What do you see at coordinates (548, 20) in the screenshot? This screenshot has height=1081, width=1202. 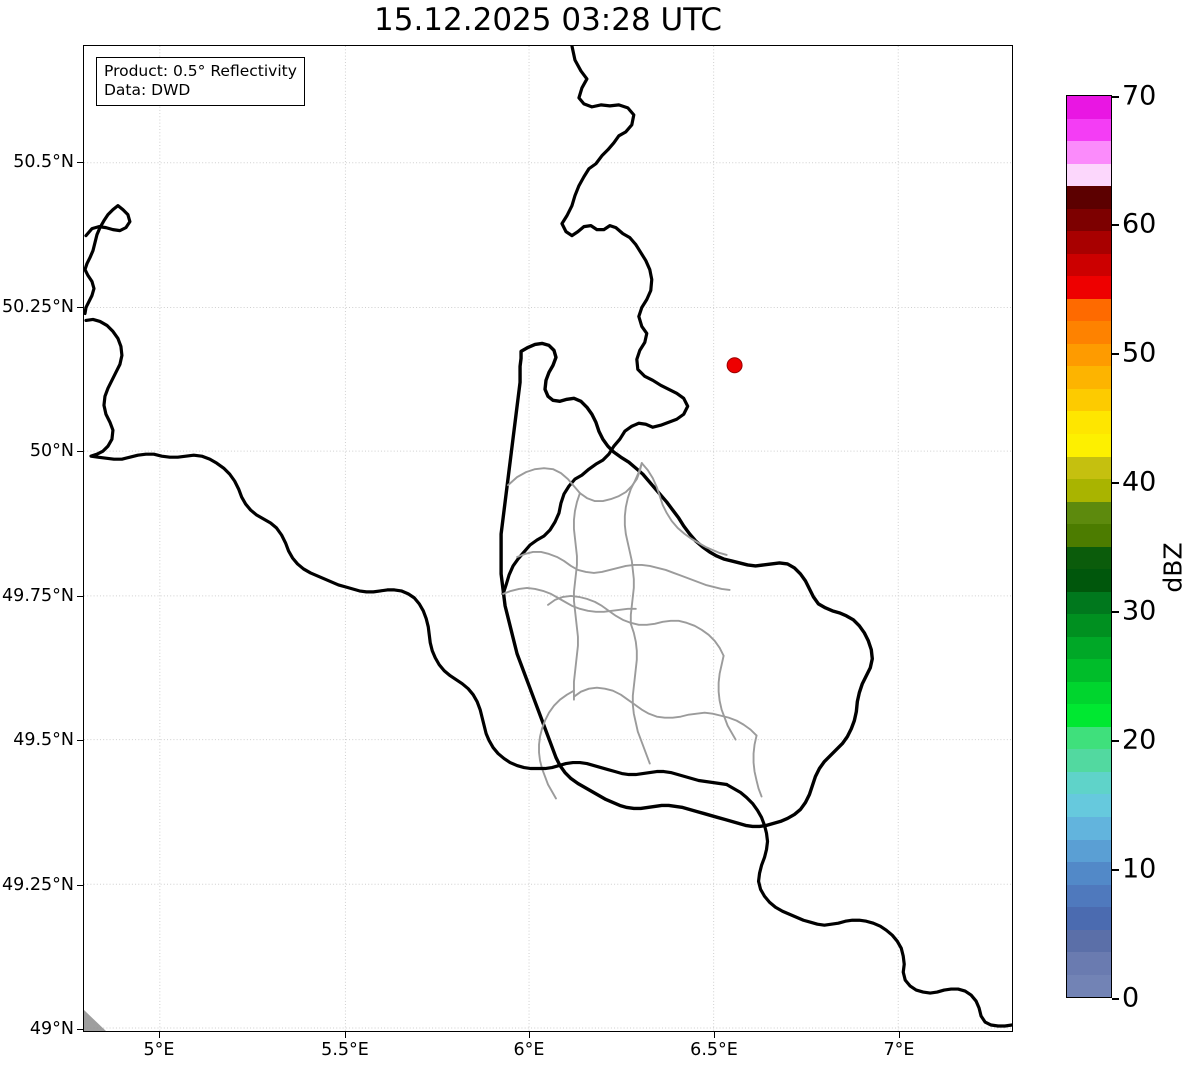 I see `page-title: 15.12.2025 03:28 UTC` at bounding box center [548, 20].